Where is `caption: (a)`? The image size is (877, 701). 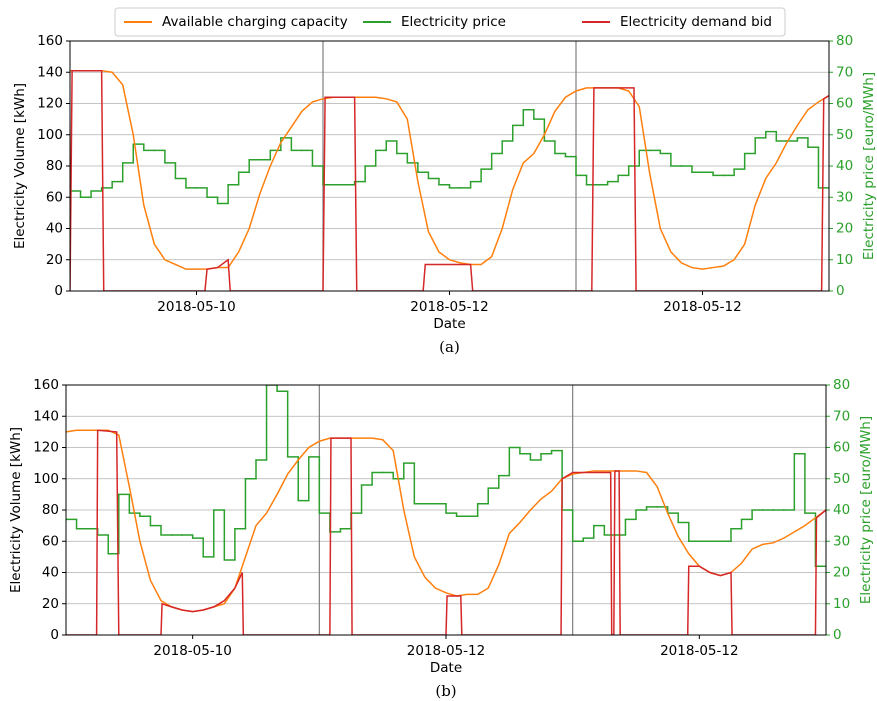 caption: (a) is located at coordinates (449, 347).